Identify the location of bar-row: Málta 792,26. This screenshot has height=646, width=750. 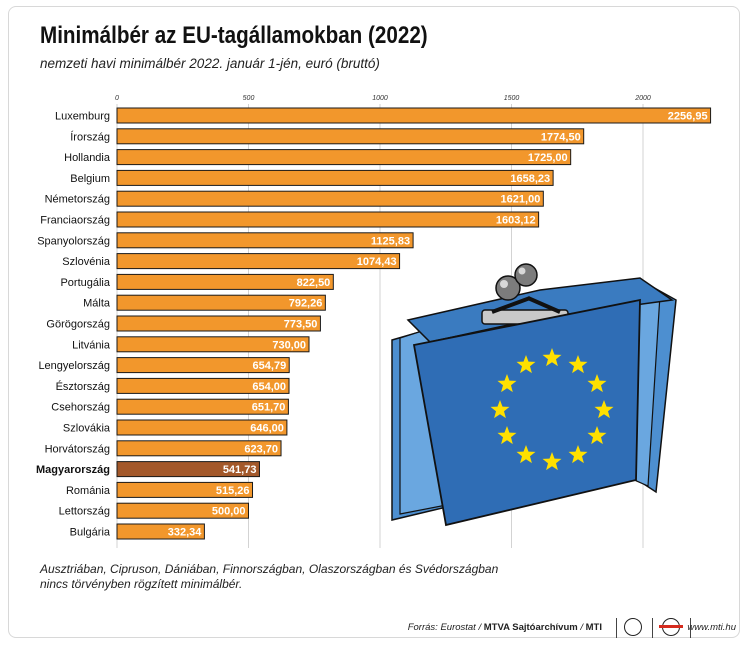
(204, 302).